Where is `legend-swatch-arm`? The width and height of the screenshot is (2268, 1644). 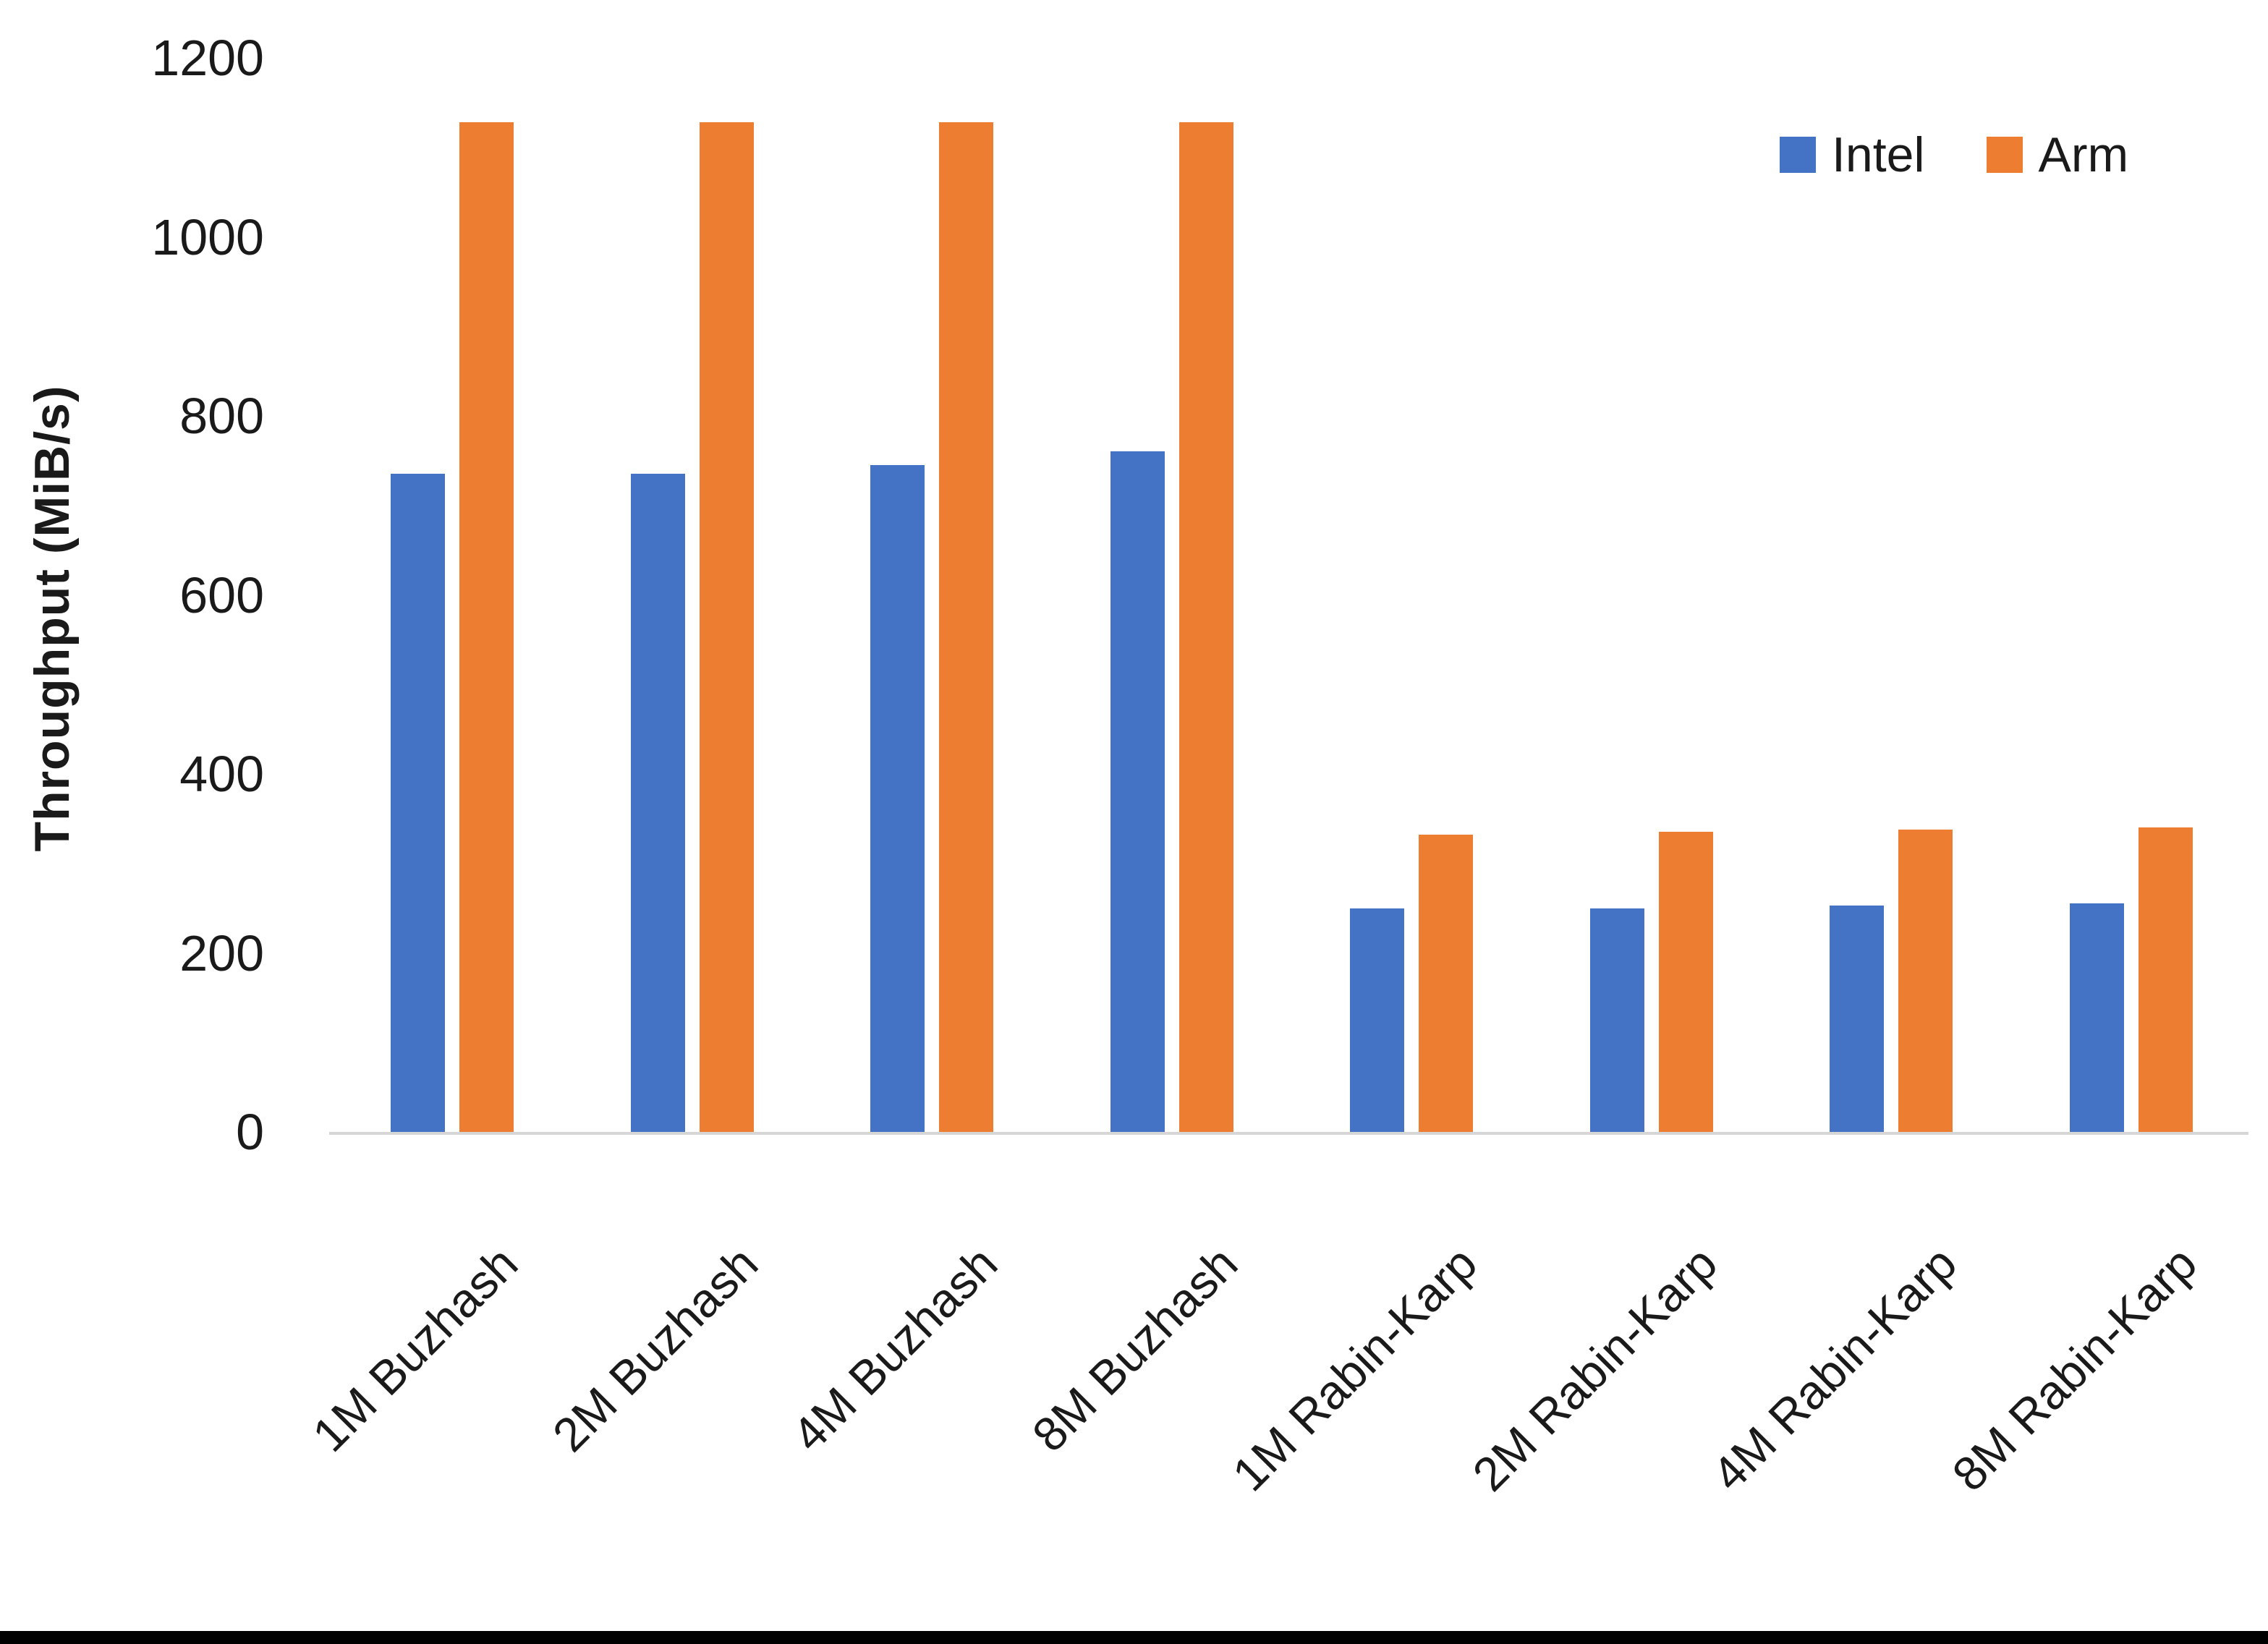
legend-swatch-arm is located at coordinates (2004, 155).